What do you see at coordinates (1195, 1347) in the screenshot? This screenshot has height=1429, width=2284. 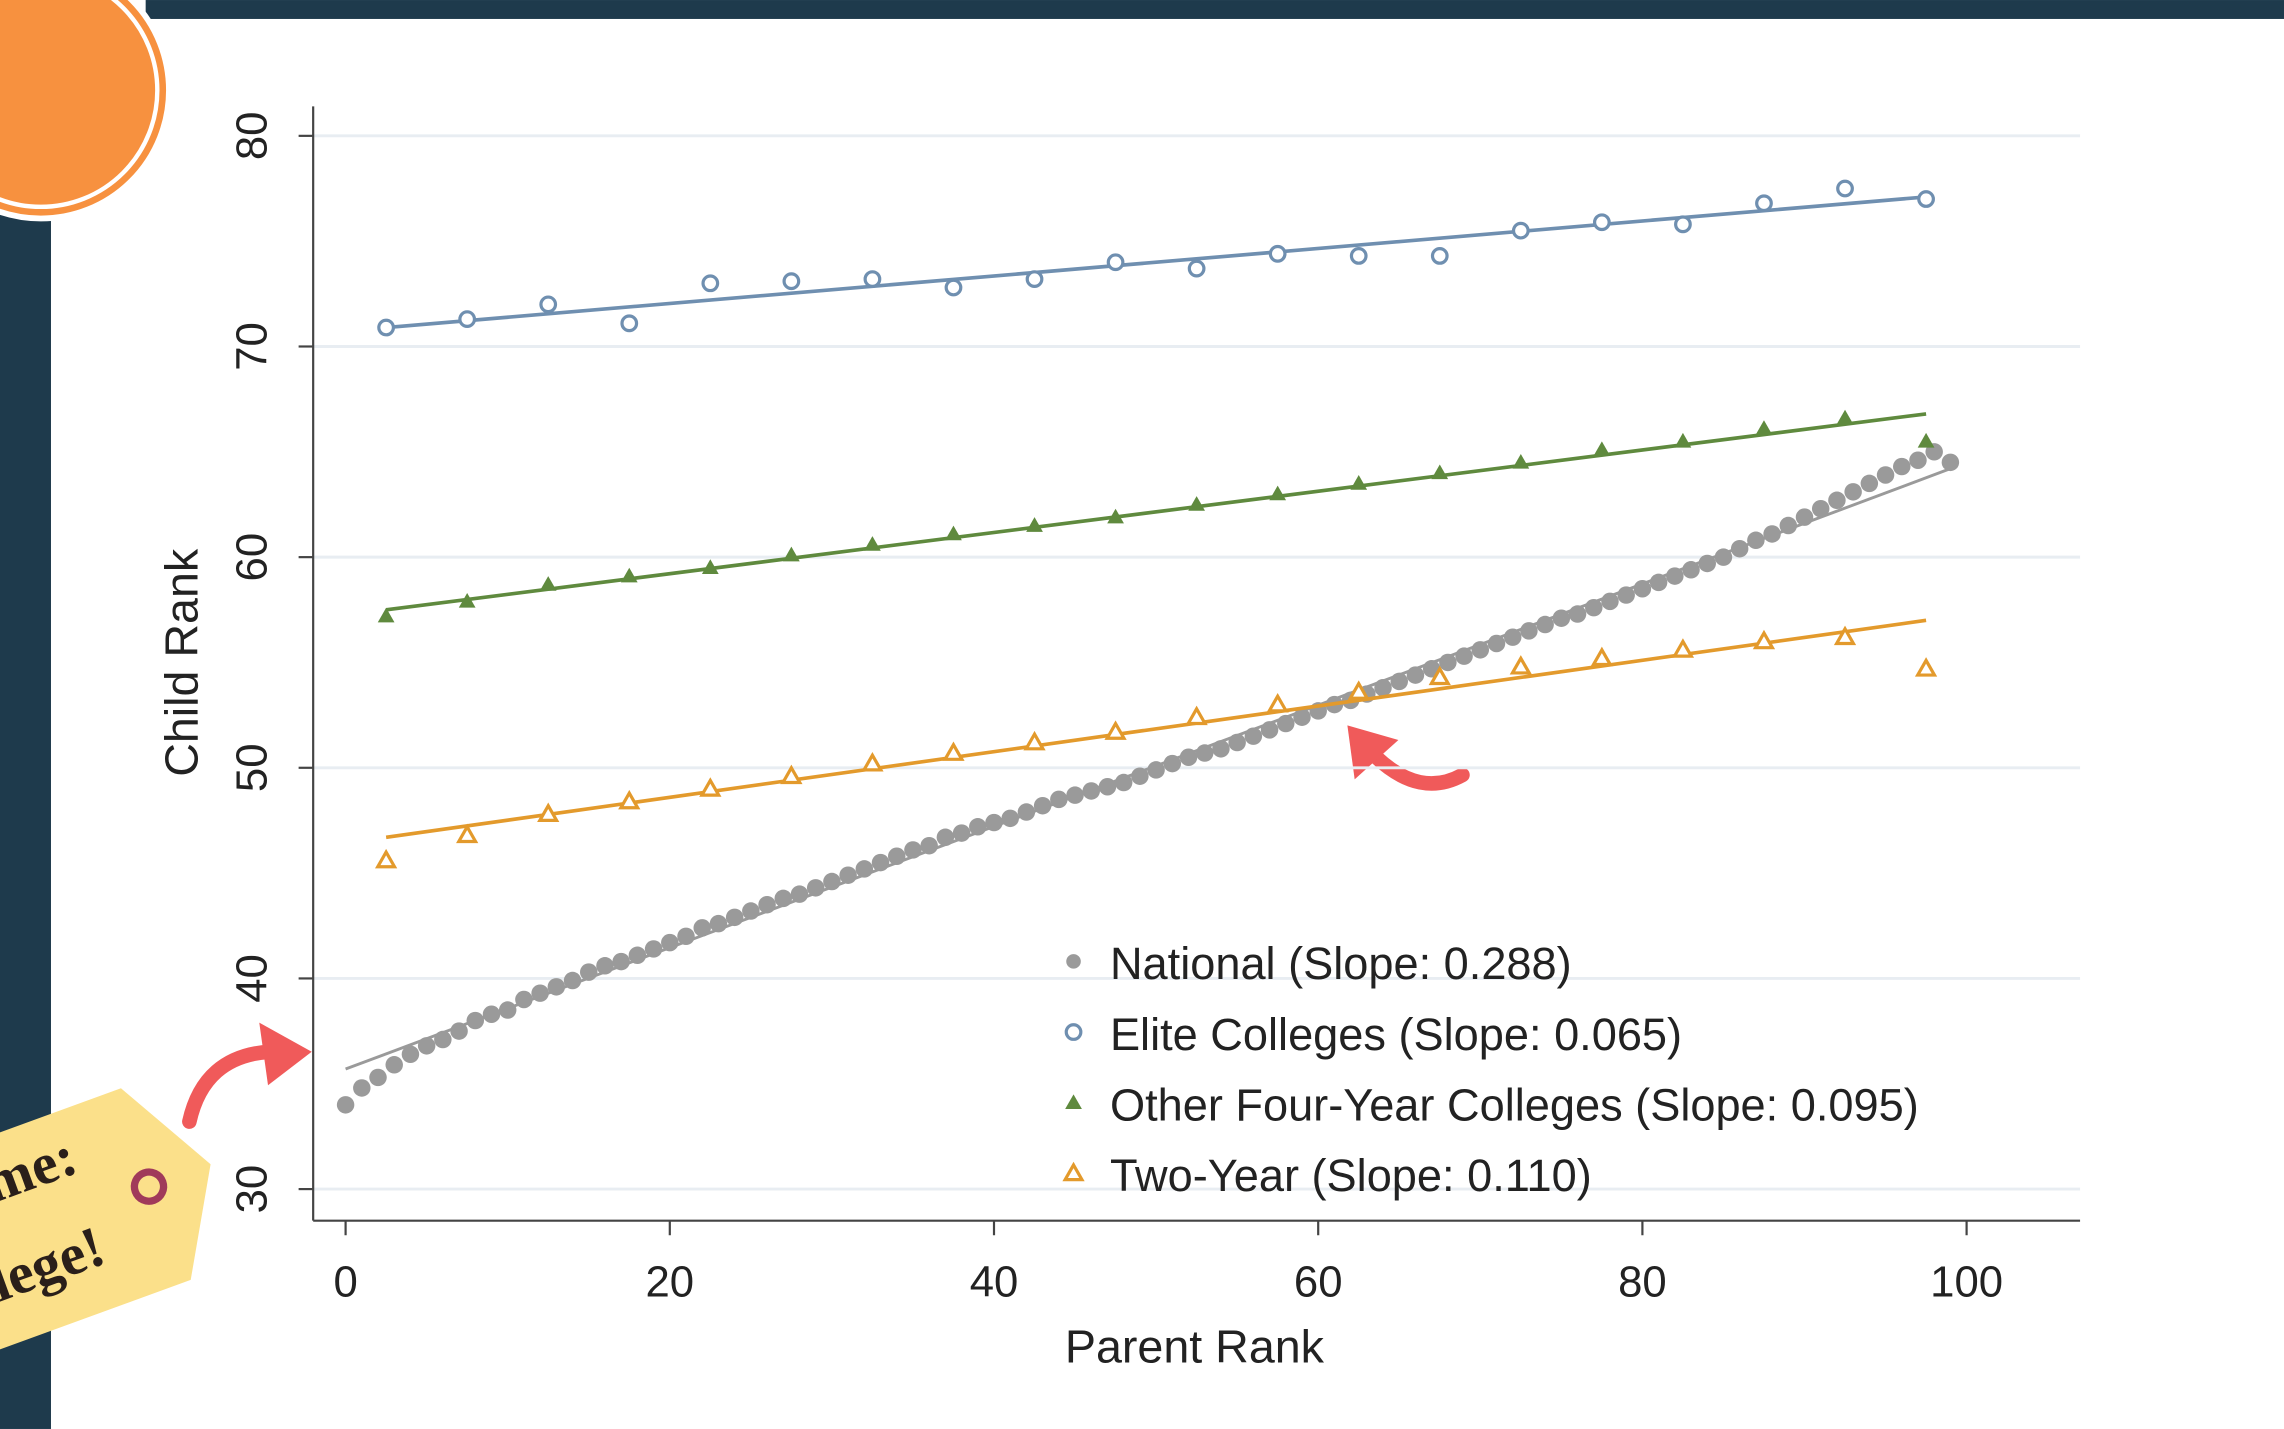 I see `x-axis-title: Parent Rank` at bounding box center [1195, 1347].